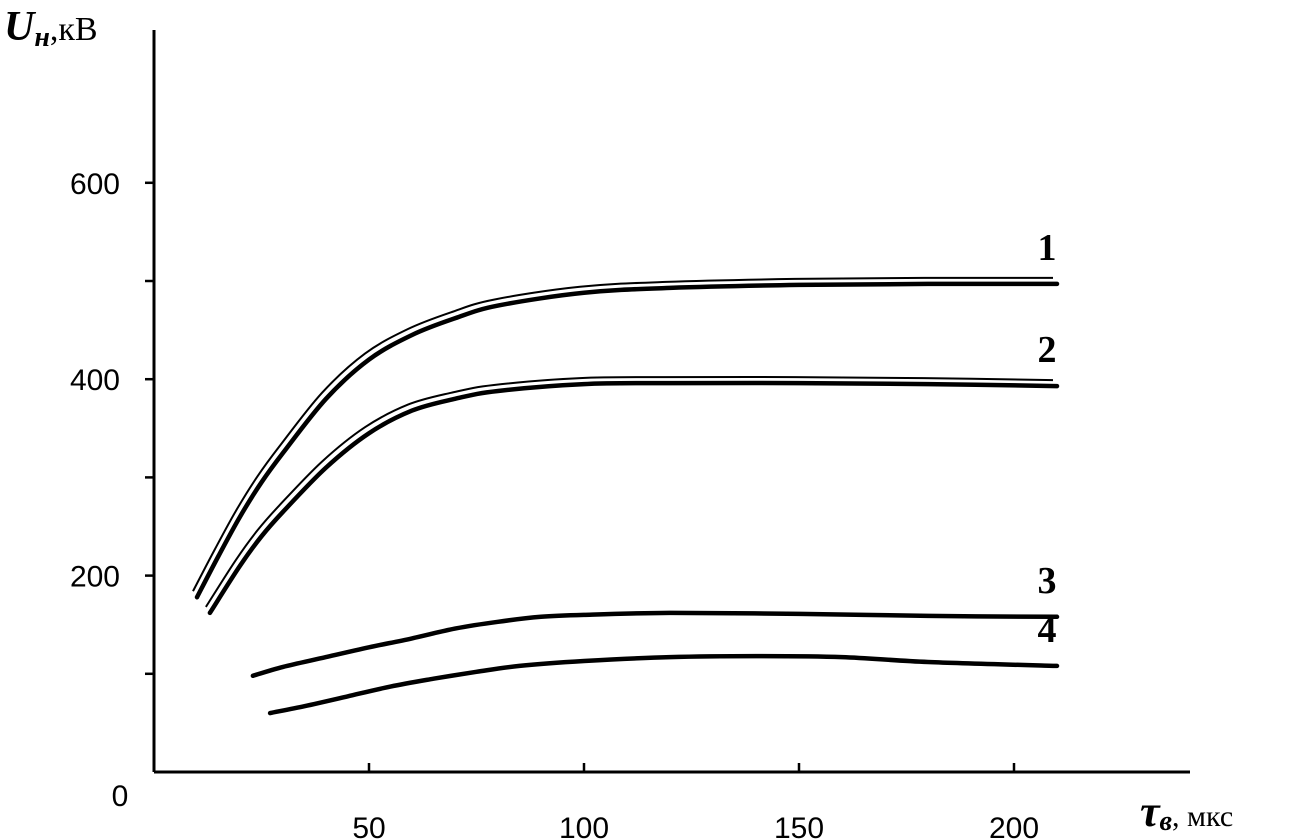  What do you see at coordinates (1166, 821) in the screenshot?
I see `x-axis-subscript: в` at bounding box center [1166, 821].